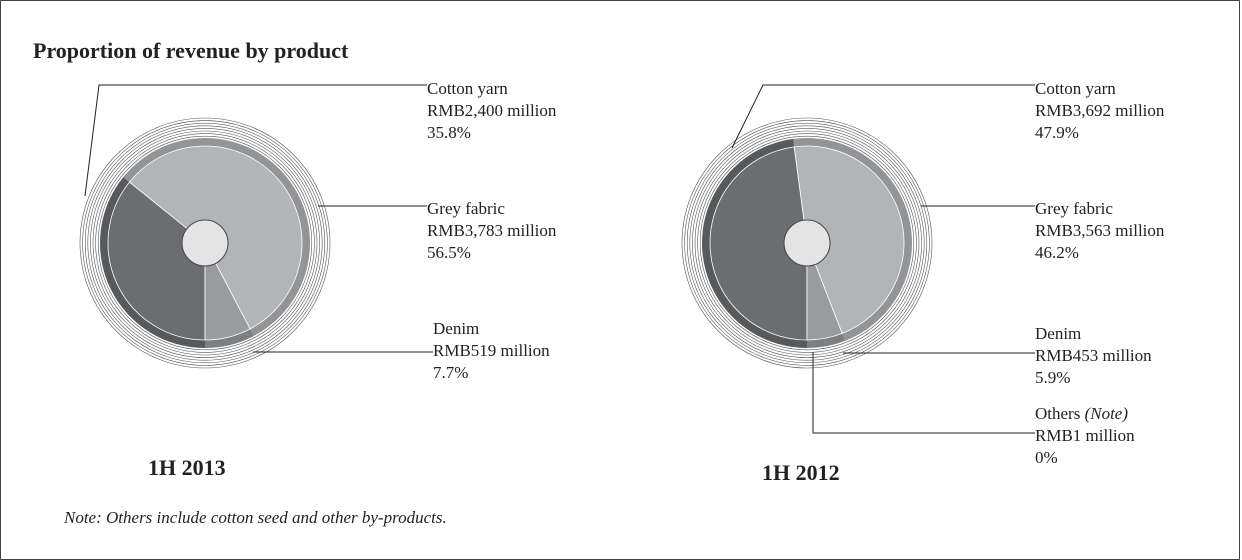 The width and height of the screenshot is (1242, 560). What do you see at coordinates (187, 467) in the screenshot?
I see `pie-1h-2013-period-label: 1H 2013` at bounding box center [187, 467].